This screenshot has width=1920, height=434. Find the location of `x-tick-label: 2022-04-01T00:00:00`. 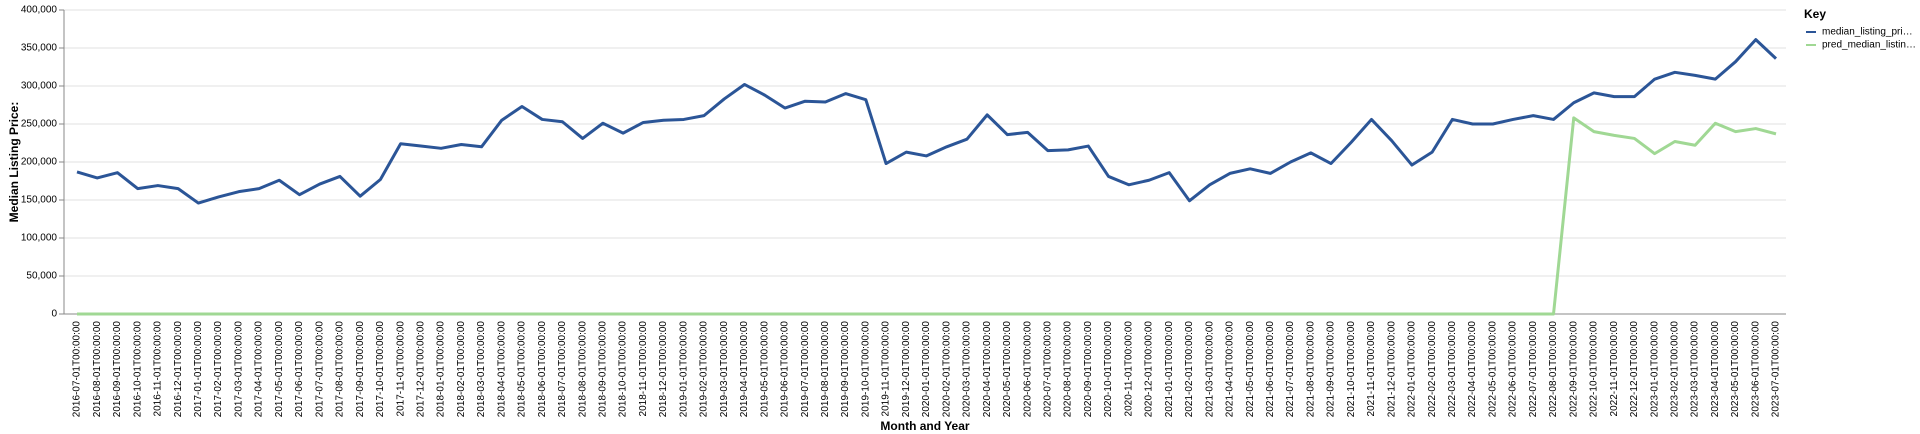

x-tick-label: 2022-04-01T00:00:00 is located at coordinates (1472, 369).